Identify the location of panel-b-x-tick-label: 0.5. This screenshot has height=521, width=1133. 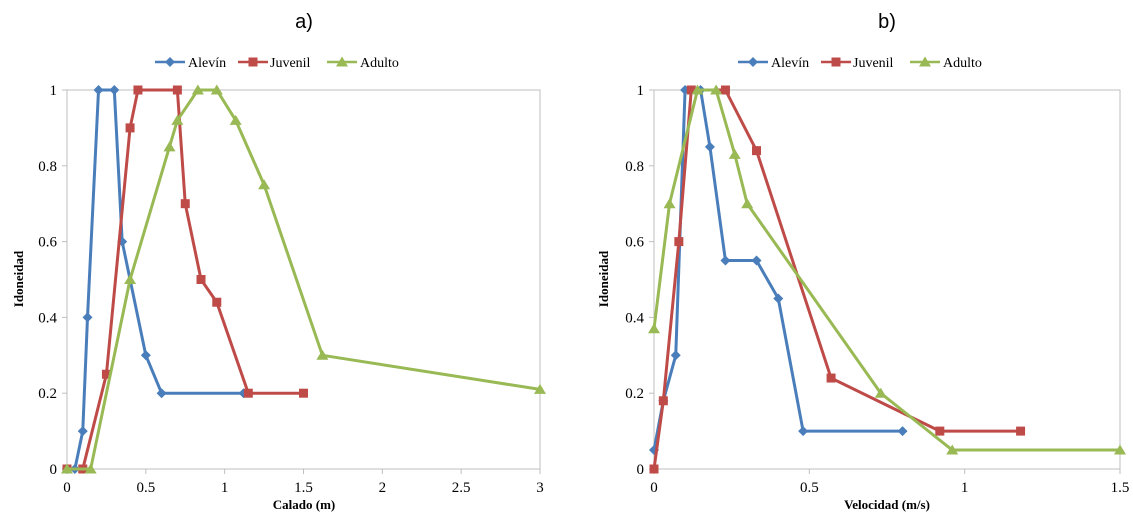
(809, 488).